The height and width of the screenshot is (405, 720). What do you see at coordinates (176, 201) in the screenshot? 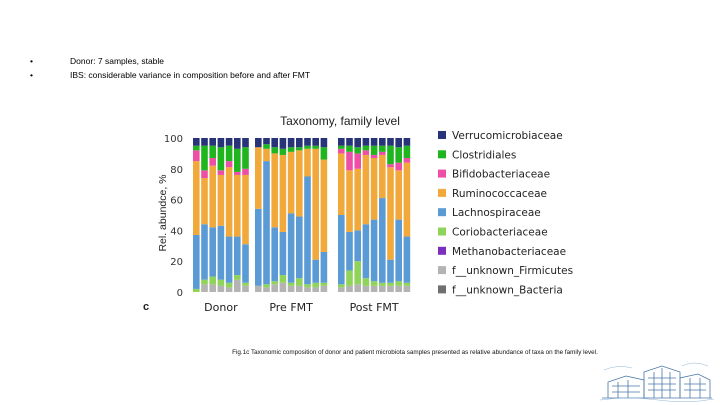
I see `y-tick-label: 60` at bounding box center [176, 201].